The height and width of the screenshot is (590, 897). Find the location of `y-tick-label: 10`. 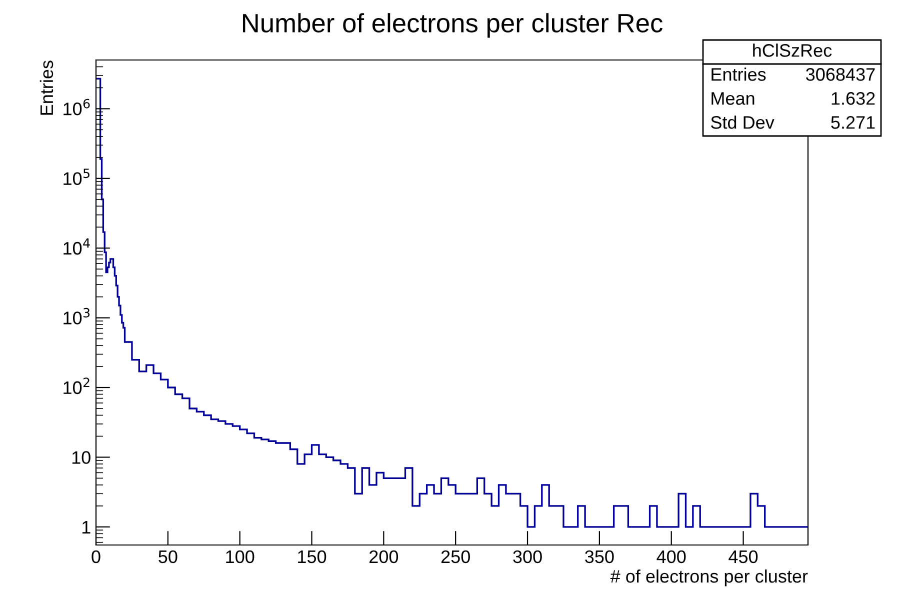

y-tick-label: 10 is located at coordinates (81, 457).